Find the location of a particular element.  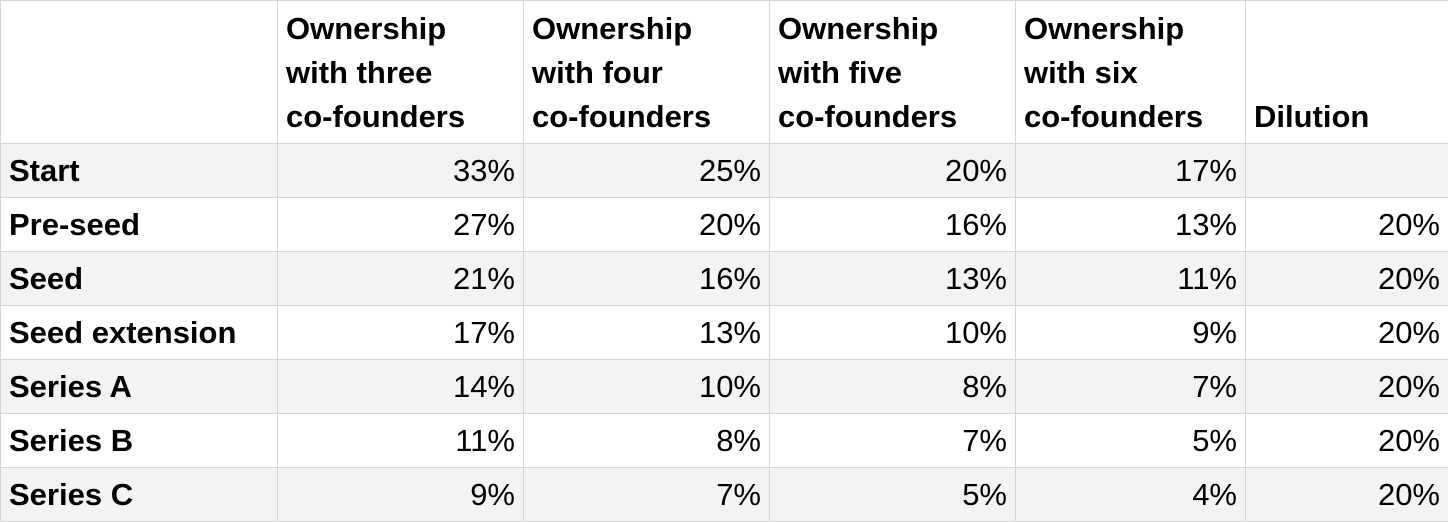

corner-cell is located at coordinates (139, 72).